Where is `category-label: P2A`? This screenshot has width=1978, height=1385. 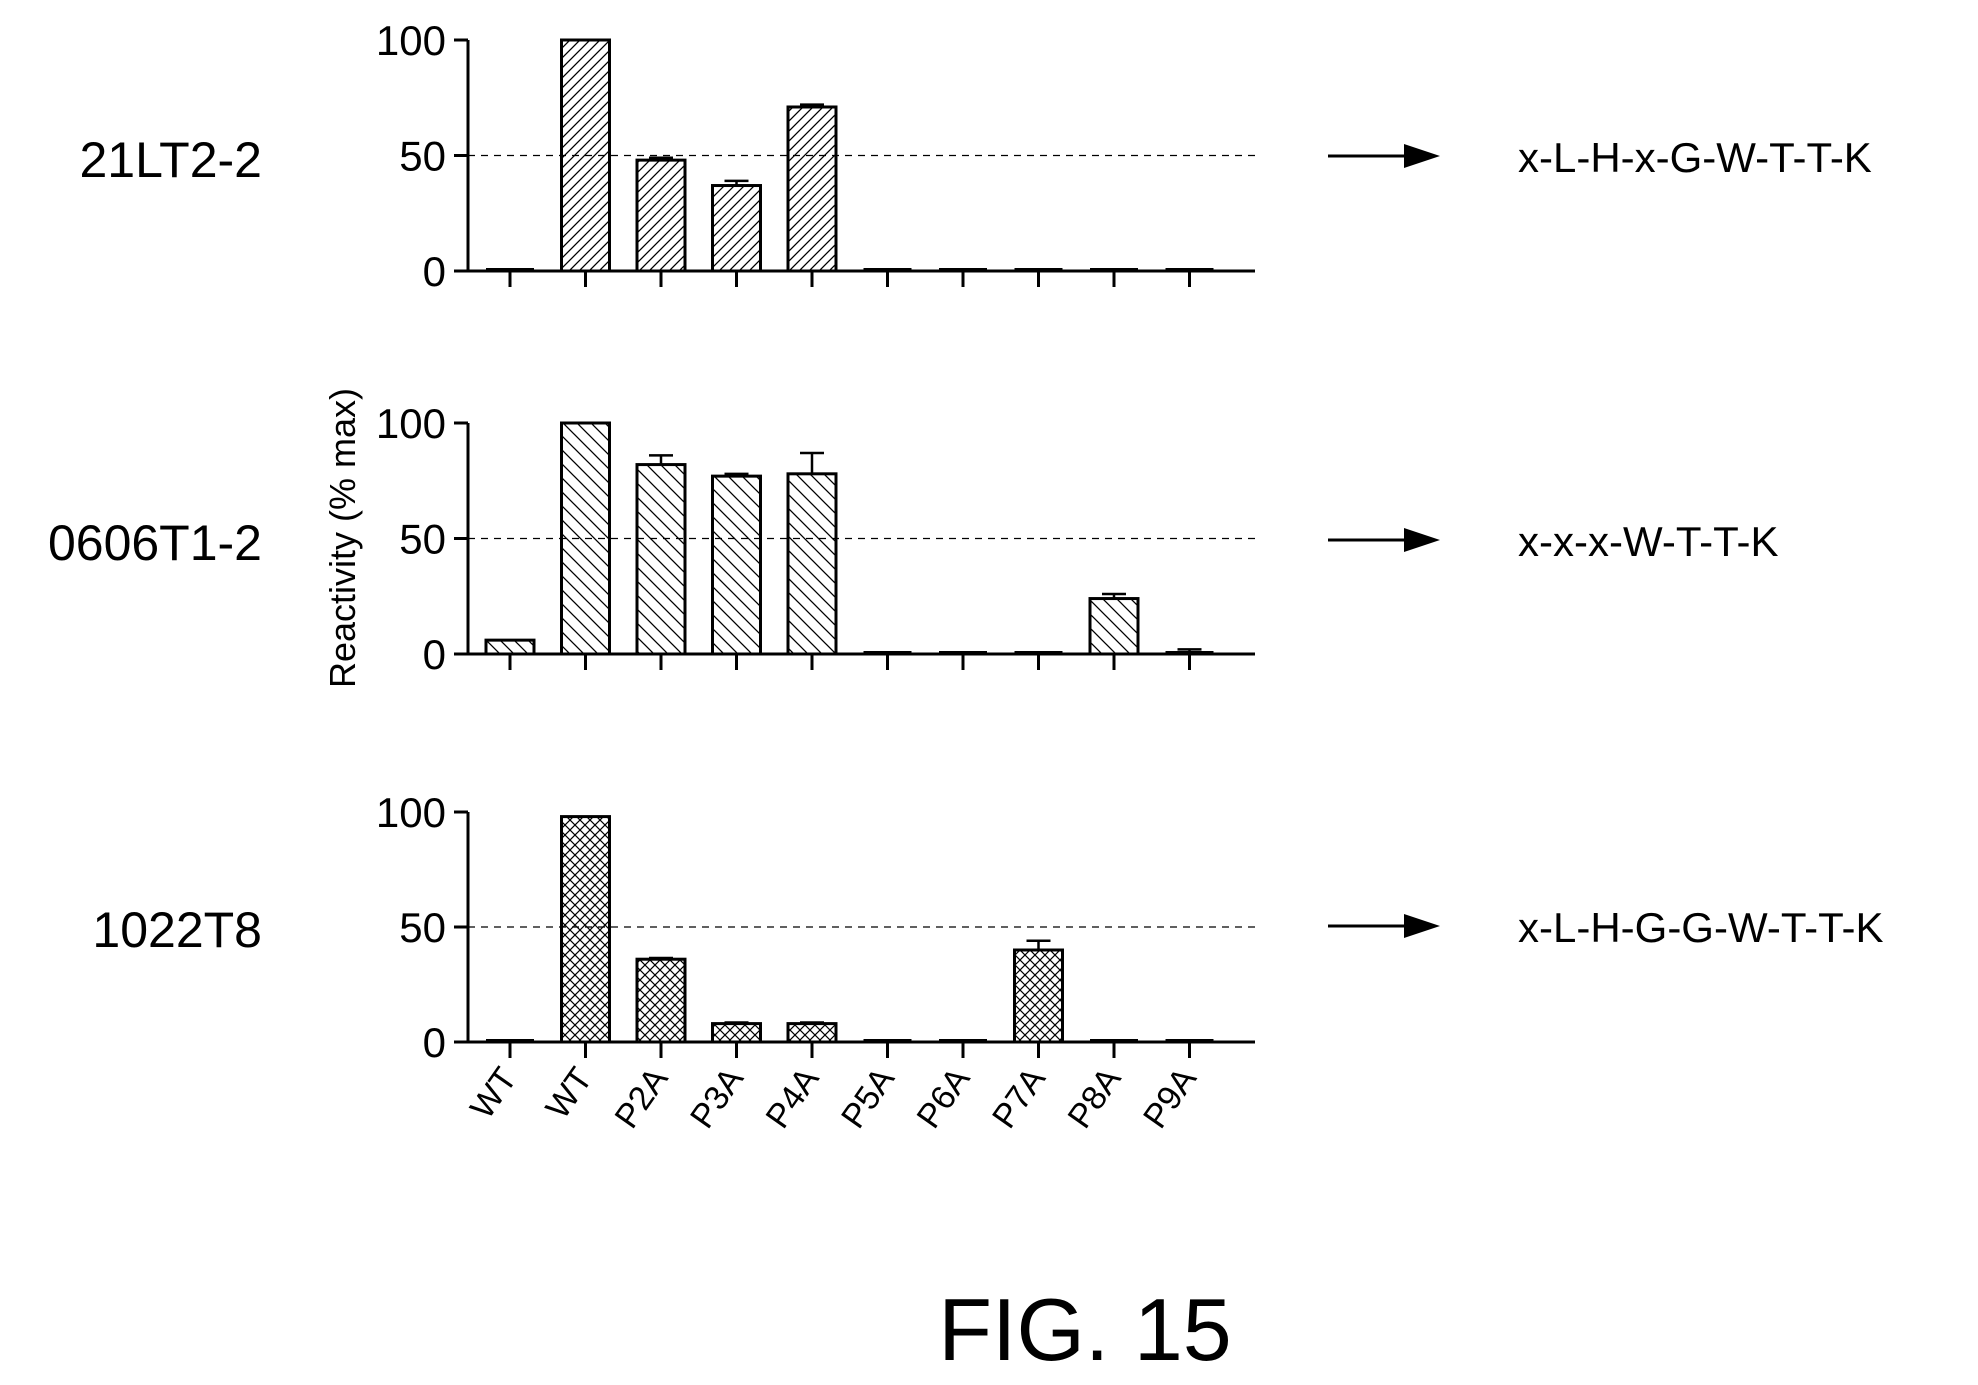
category-label: P2A is located at coordinates (642, 1098).